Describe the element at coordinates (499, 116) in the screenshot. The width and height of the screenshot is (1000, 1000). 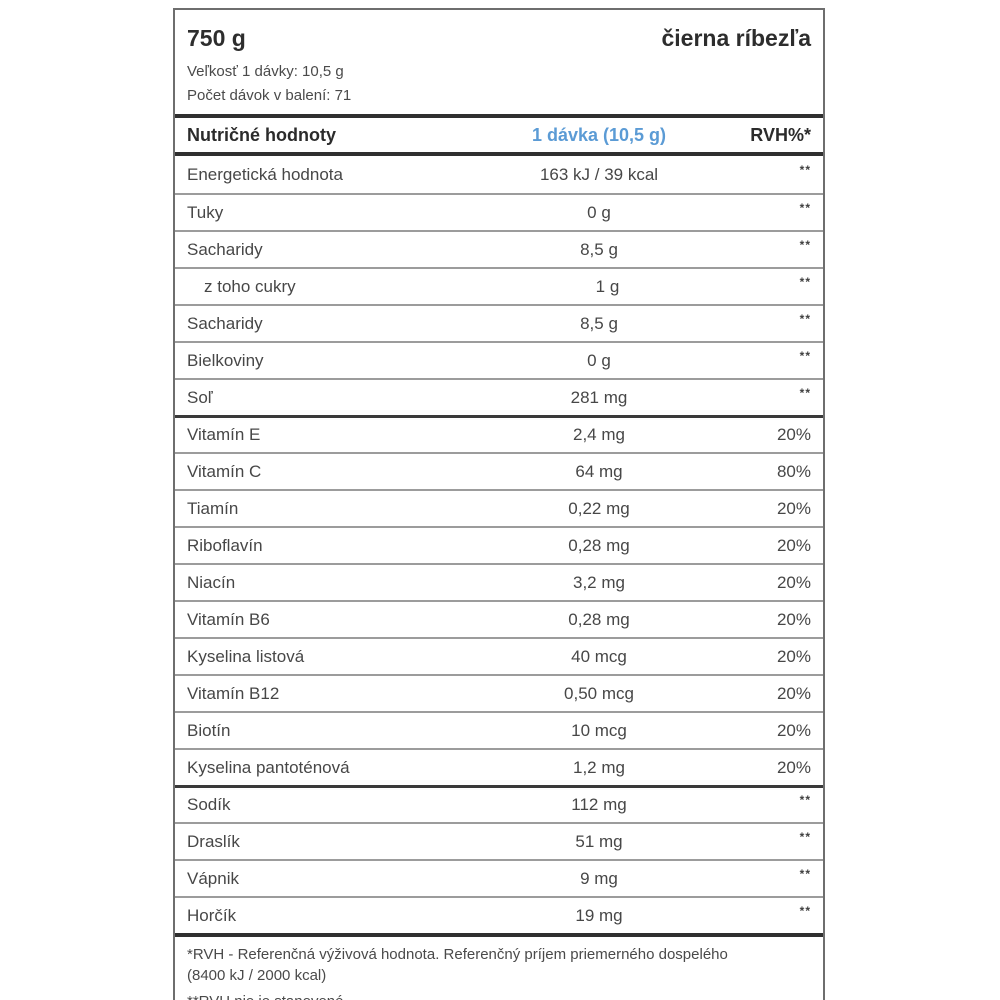
I see `rule-top` at that location.